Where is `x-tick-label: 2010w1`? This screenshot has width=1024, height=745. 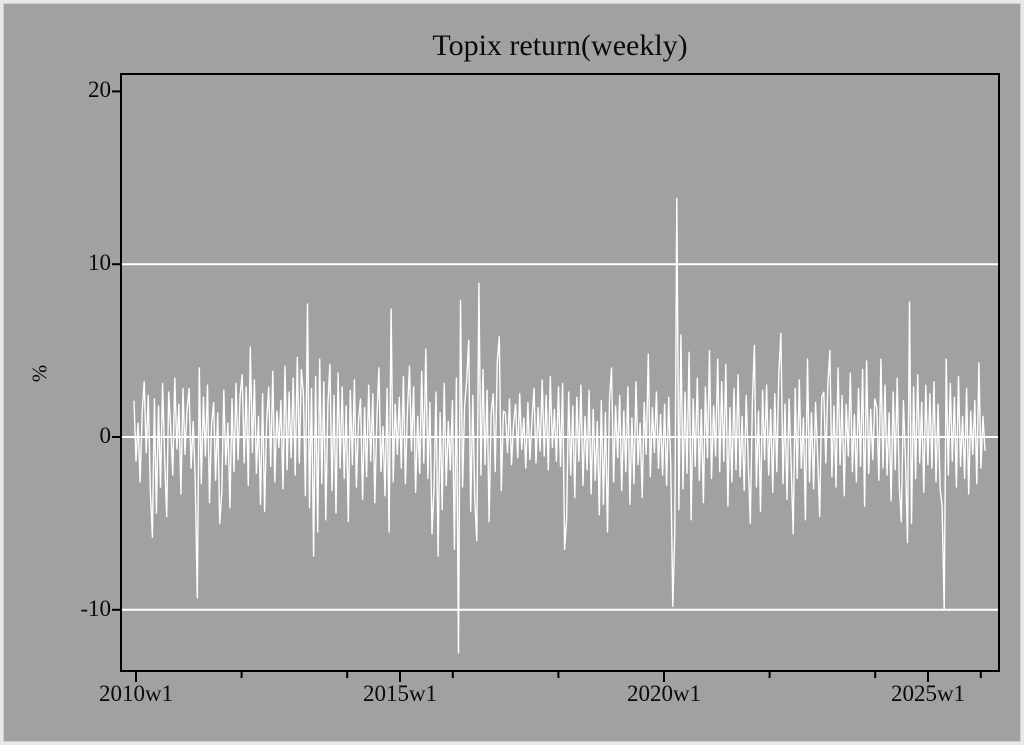 x-tick-label: 2010w1 is located at coordinates (136, 693).